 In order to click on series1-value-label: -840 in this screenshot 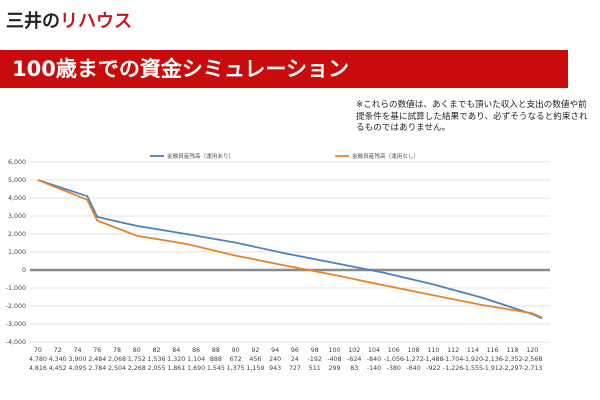, I will do `click(374, 359)`.